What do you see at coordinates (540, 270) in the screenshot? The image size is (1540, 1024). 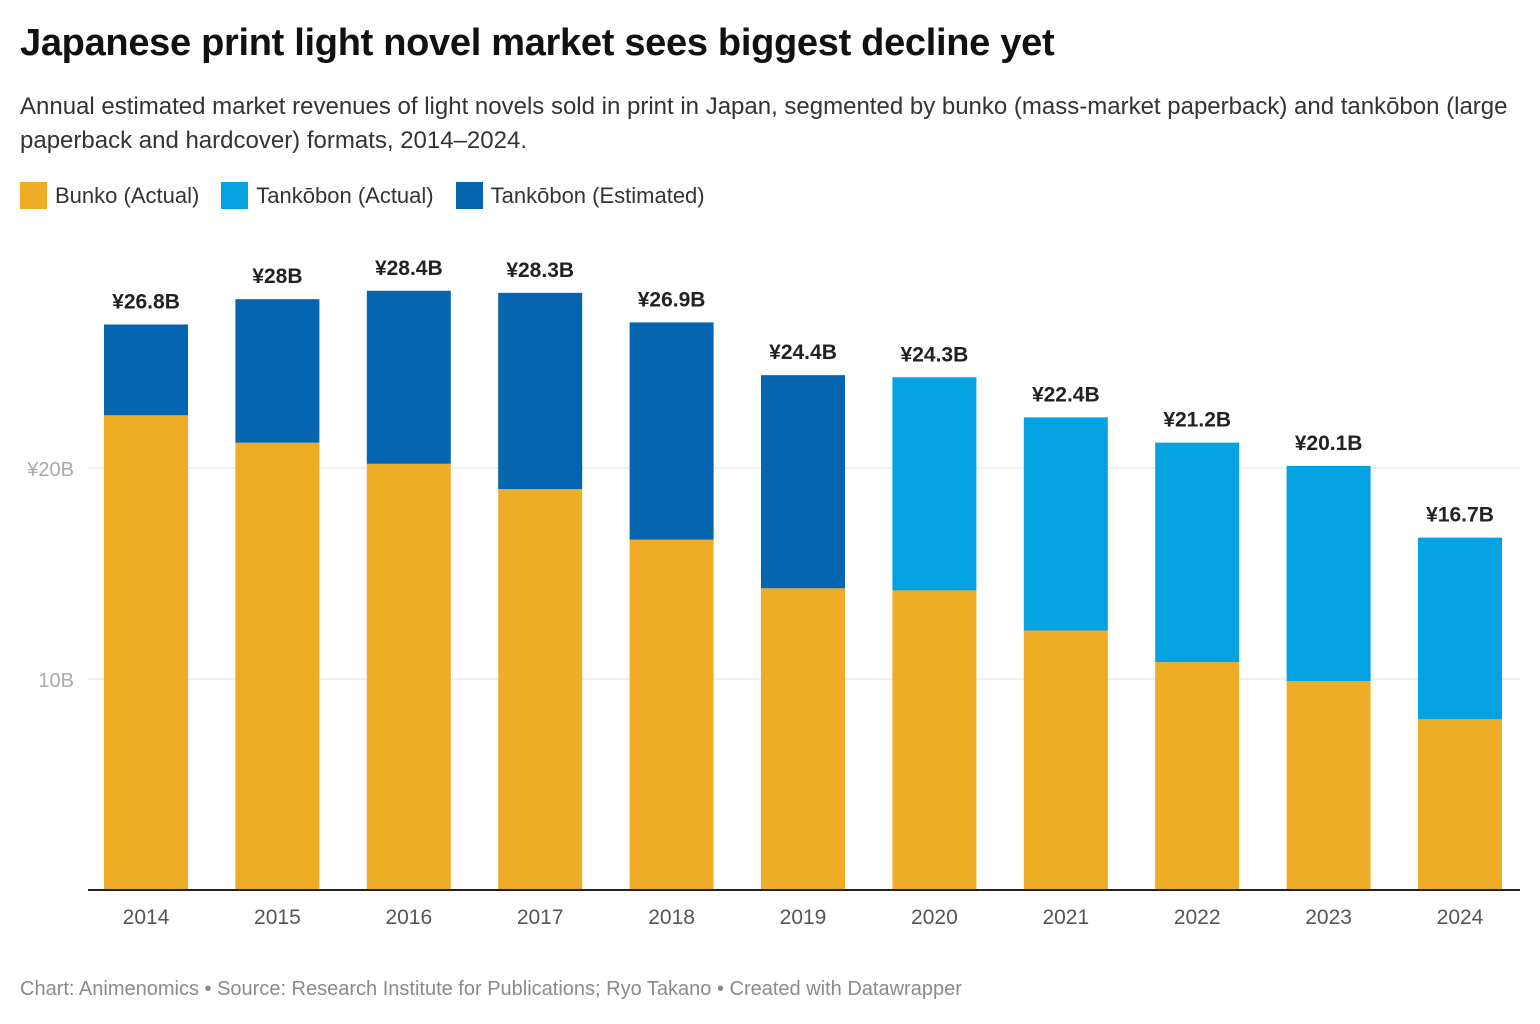 I see `data-label: ¥28.3B` at bounding box center [540, 270].